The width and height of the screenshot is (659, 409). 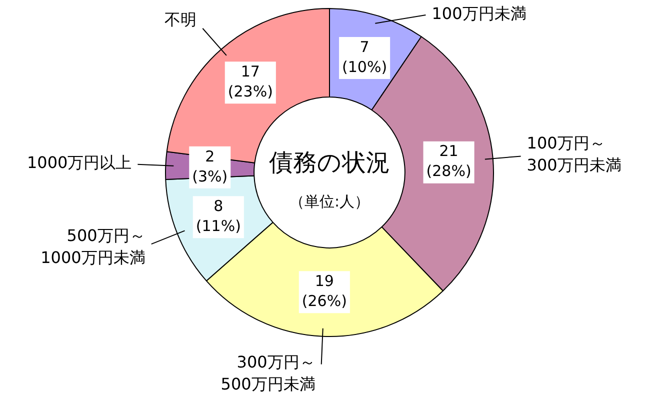 What do you see at coordinates (79, 162) in the screenshot?
I see `slice-label: 1000万円以上` at bounding box center [79, 162].